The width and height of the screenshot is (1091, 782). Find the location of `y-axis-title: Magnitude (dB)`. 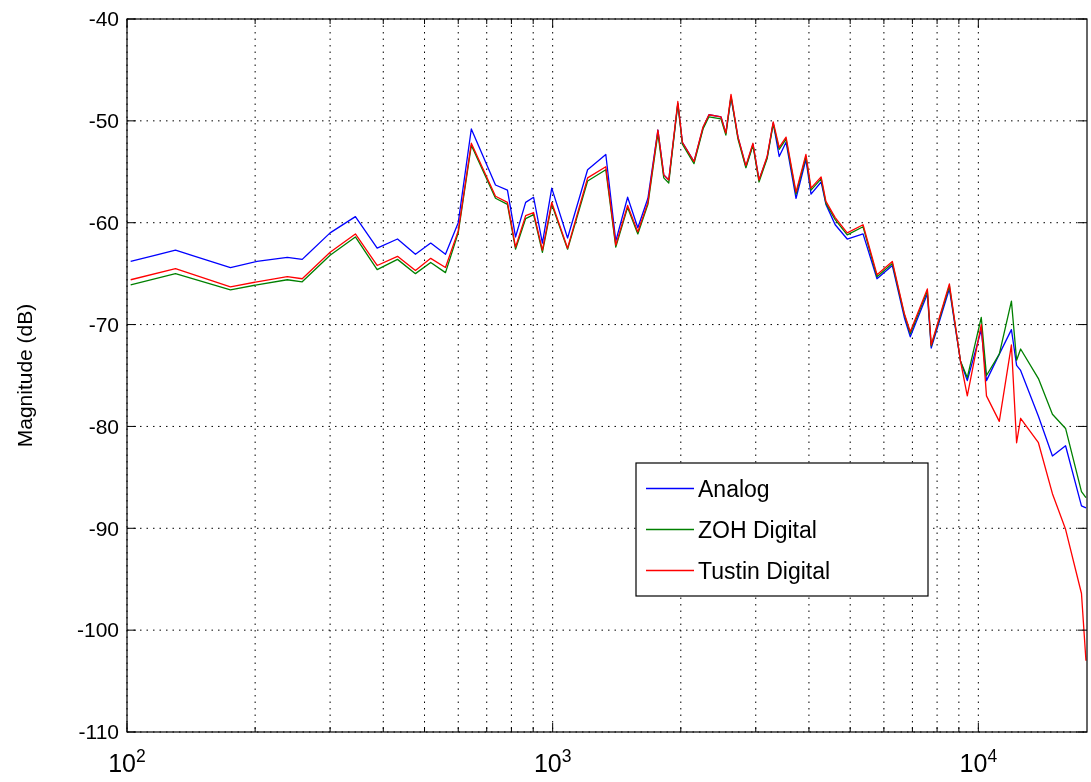

y-axis-title: Magnitude (dB) is located at coordinates (24, 375).